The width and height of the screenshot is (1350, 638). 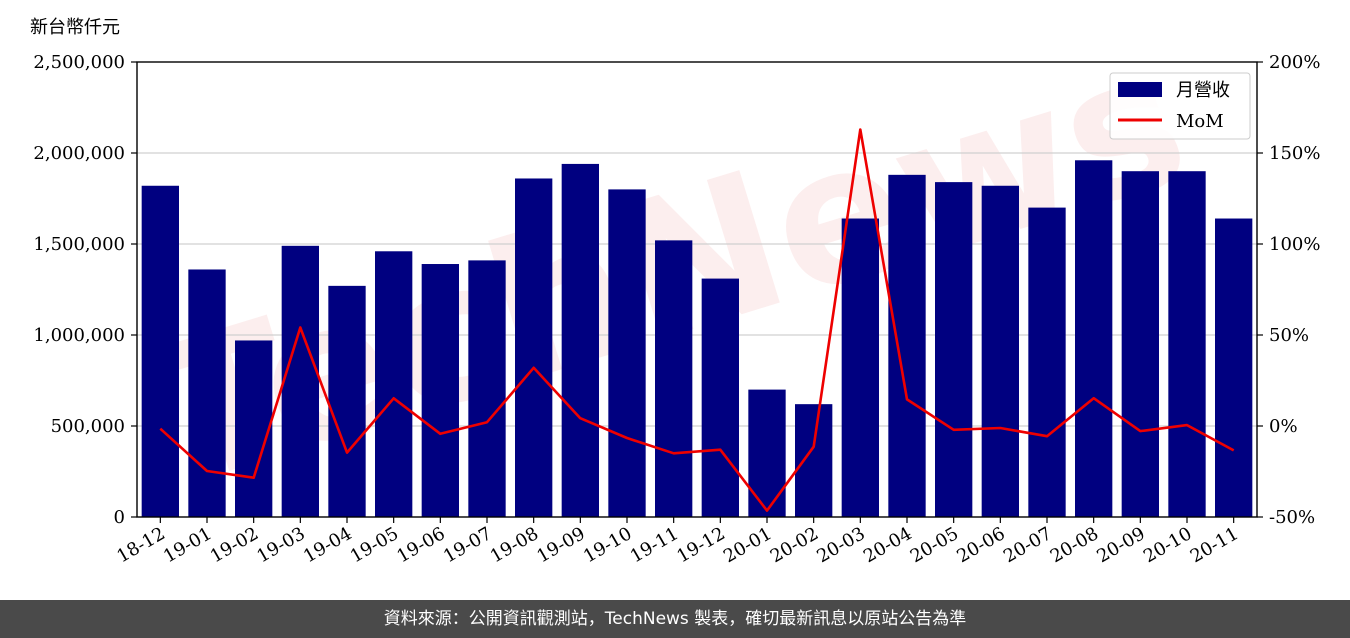 What do you see at coordinates (119, 517) in the screenshot?
I see `left-tick-label: 0` at bounding box center [119, 517].